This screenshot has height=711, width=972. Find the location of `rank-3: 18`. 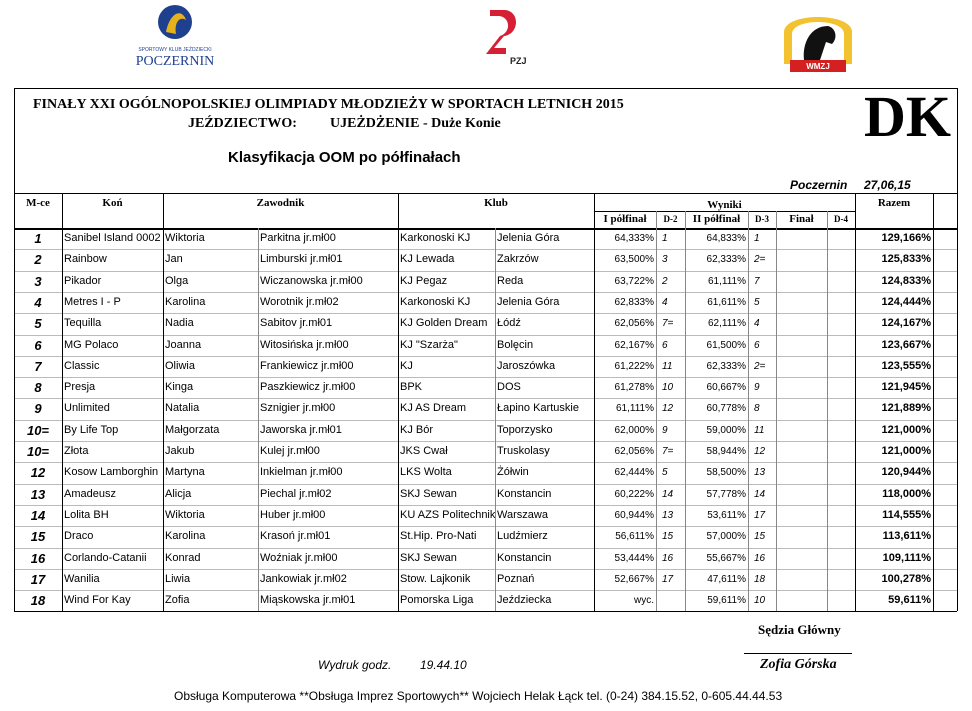

rank-3: 18 is located at coordinates (760, 579).